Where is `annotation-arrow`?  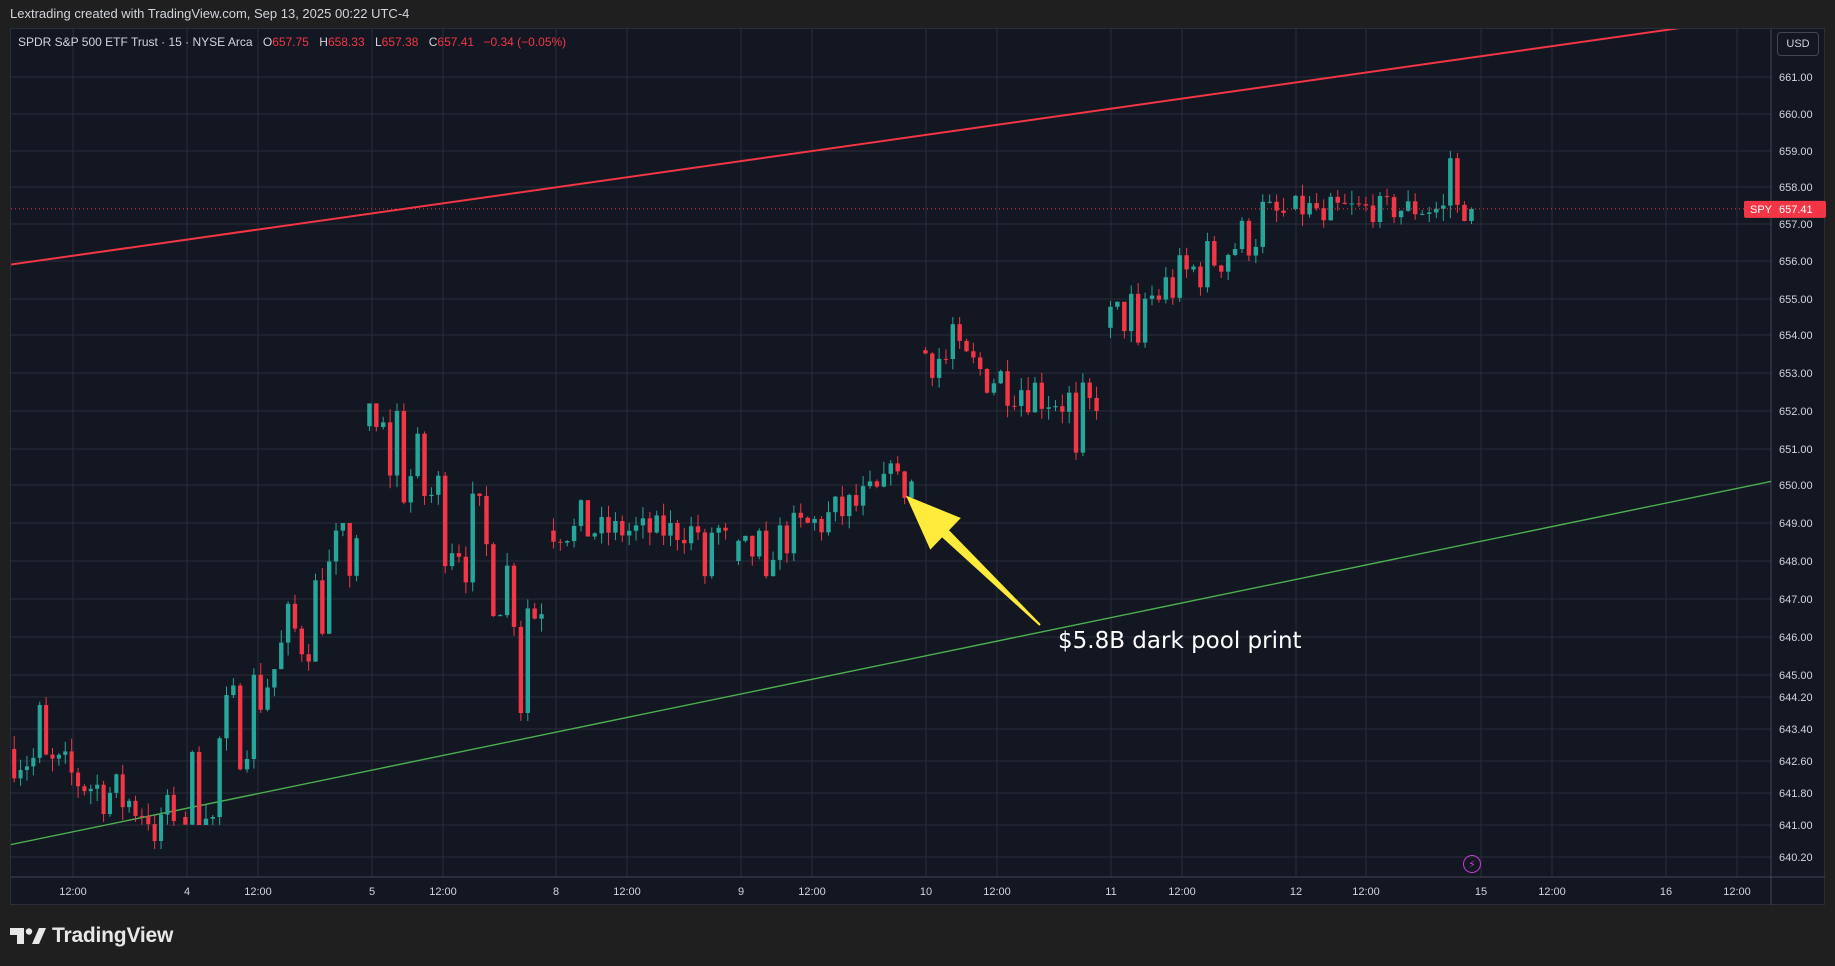
annotation-arrow is located at coordinates (973, 560).